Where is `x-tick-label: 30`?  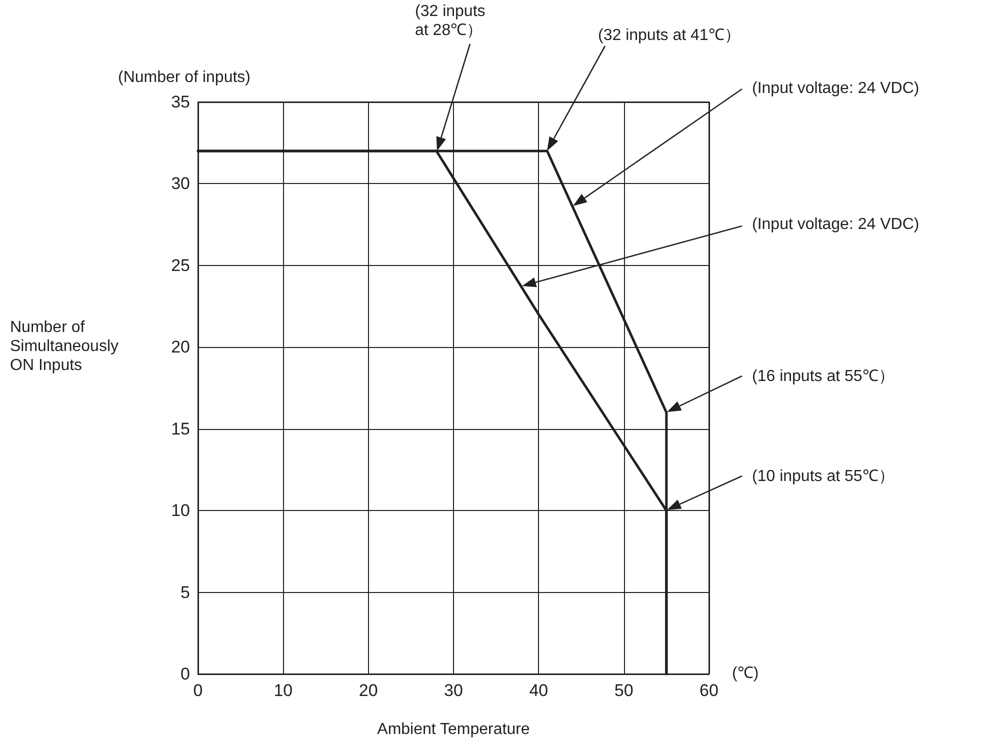
x-tick-label: 30 is located at coordinates (453, 690).